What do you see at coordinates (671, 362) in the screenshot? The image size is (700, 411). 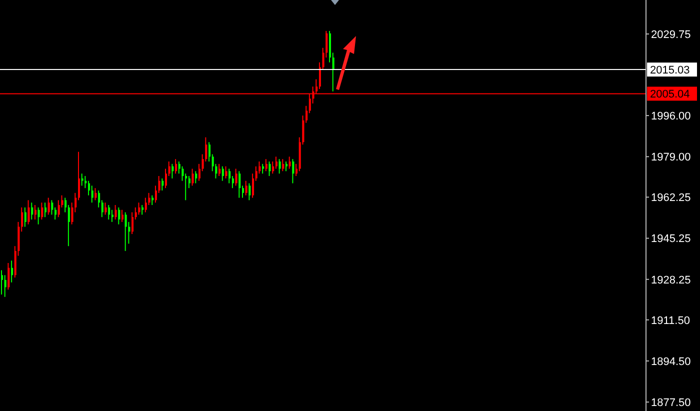 I see `y-tick-label: 1894.50` at bounding box center [671, 362].